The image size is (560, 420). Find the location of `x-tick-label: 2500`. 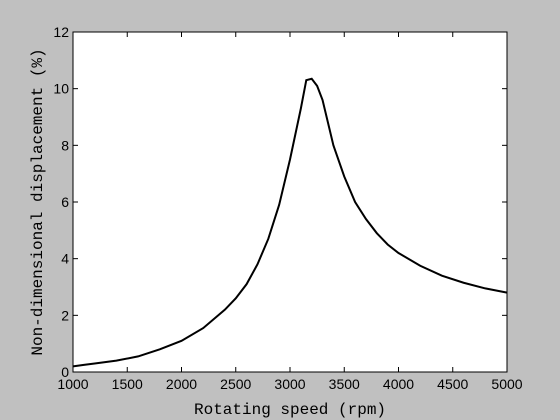

x-tick-label: 2500 is located at coordinates (235, 384).